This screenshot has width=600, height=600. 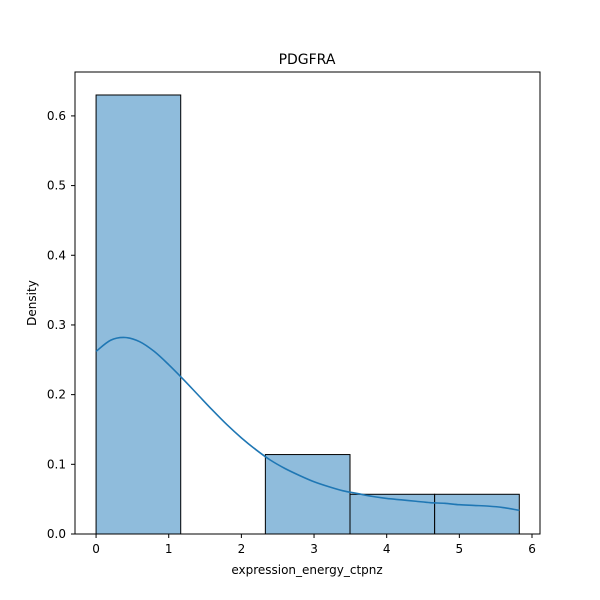 I want to click on y-tick-label-6: 0.6, so click(x=56, y=116).